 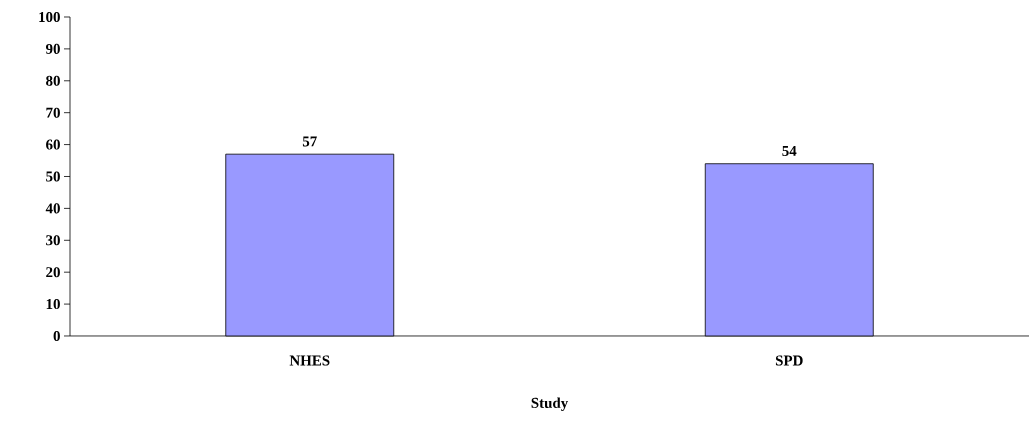 What do you see at coordinates (53, 144) in the screenshot?
I see `y-tick-label: 60` at bounding box center [53, 144].